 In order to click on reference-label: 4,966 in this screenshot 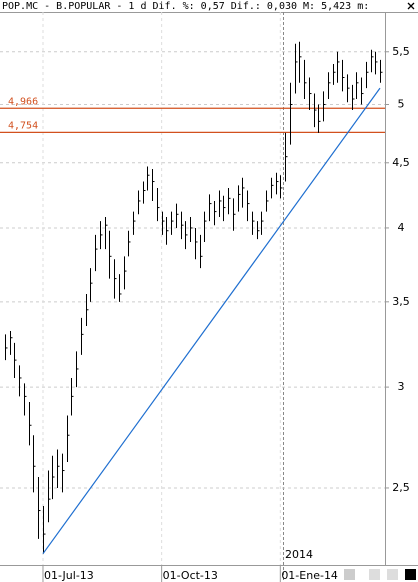, I will do `click(23, 101)`.